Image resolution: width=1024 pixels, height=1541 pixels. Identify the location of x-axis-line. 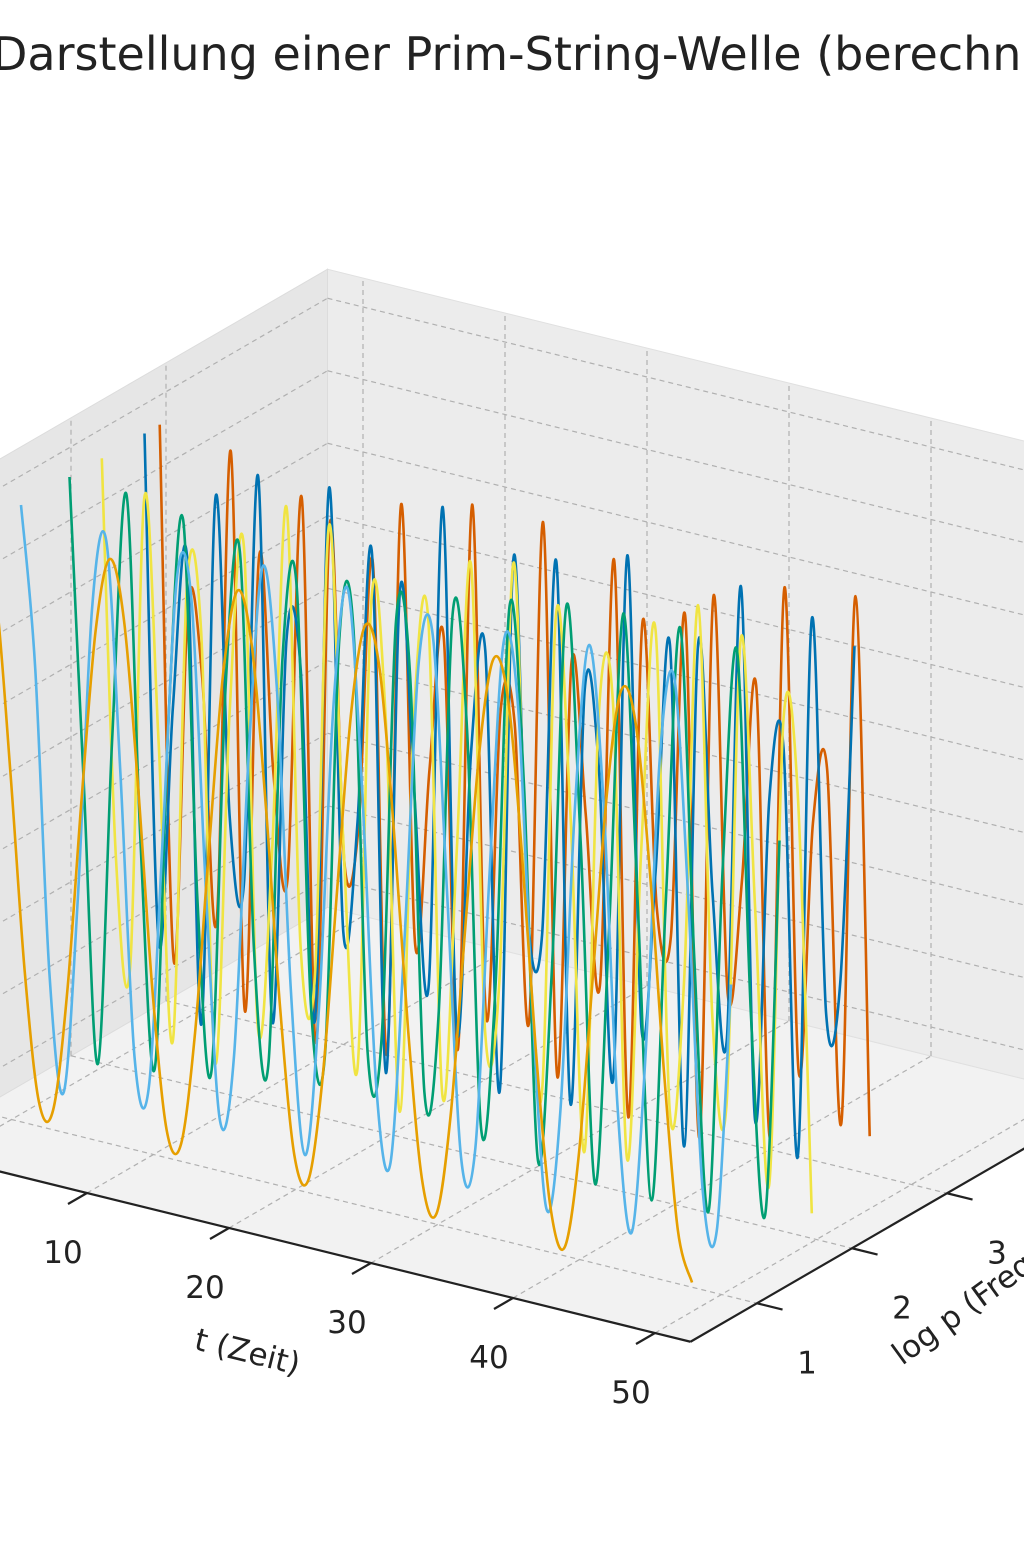
(345, 1256).